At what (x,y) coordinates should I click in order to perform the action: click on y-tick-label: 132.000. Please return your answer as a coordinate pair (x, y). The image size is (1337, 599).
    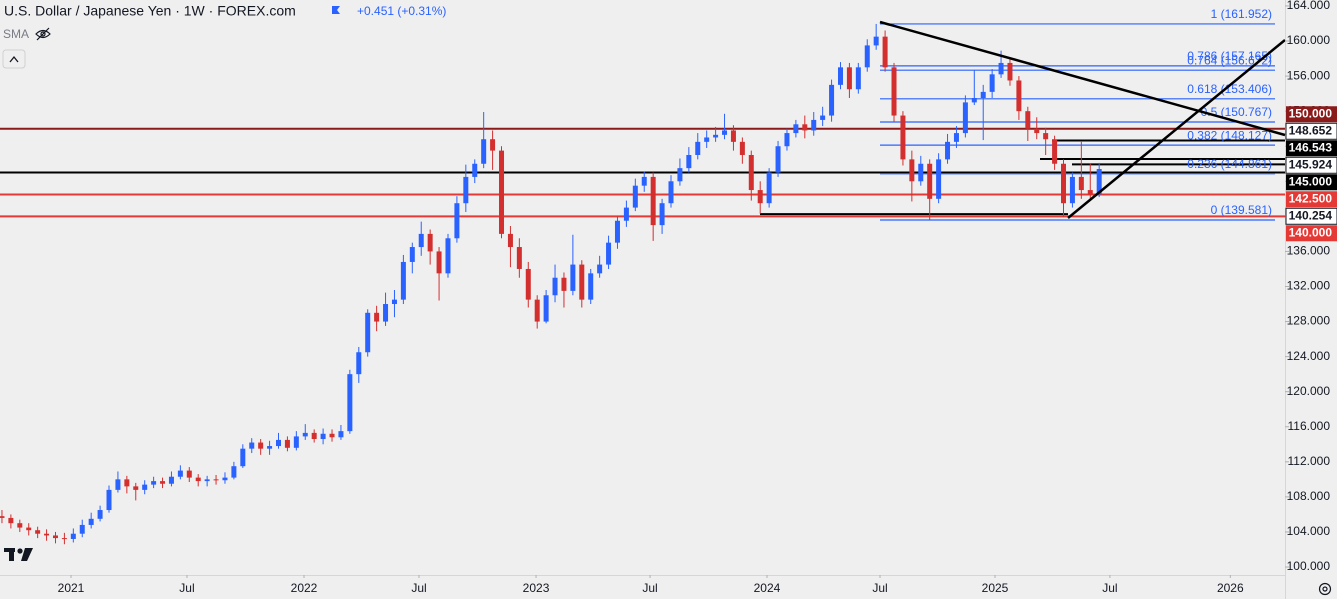
    Looking at the image, I should click on (1309, 286).